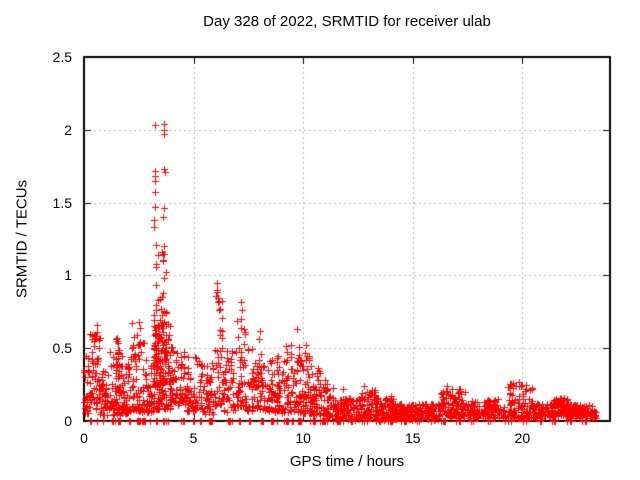 The height and width of the screenshot is (480, 640). I want to click on y-tick-label: 2.5, so click(62, 57).